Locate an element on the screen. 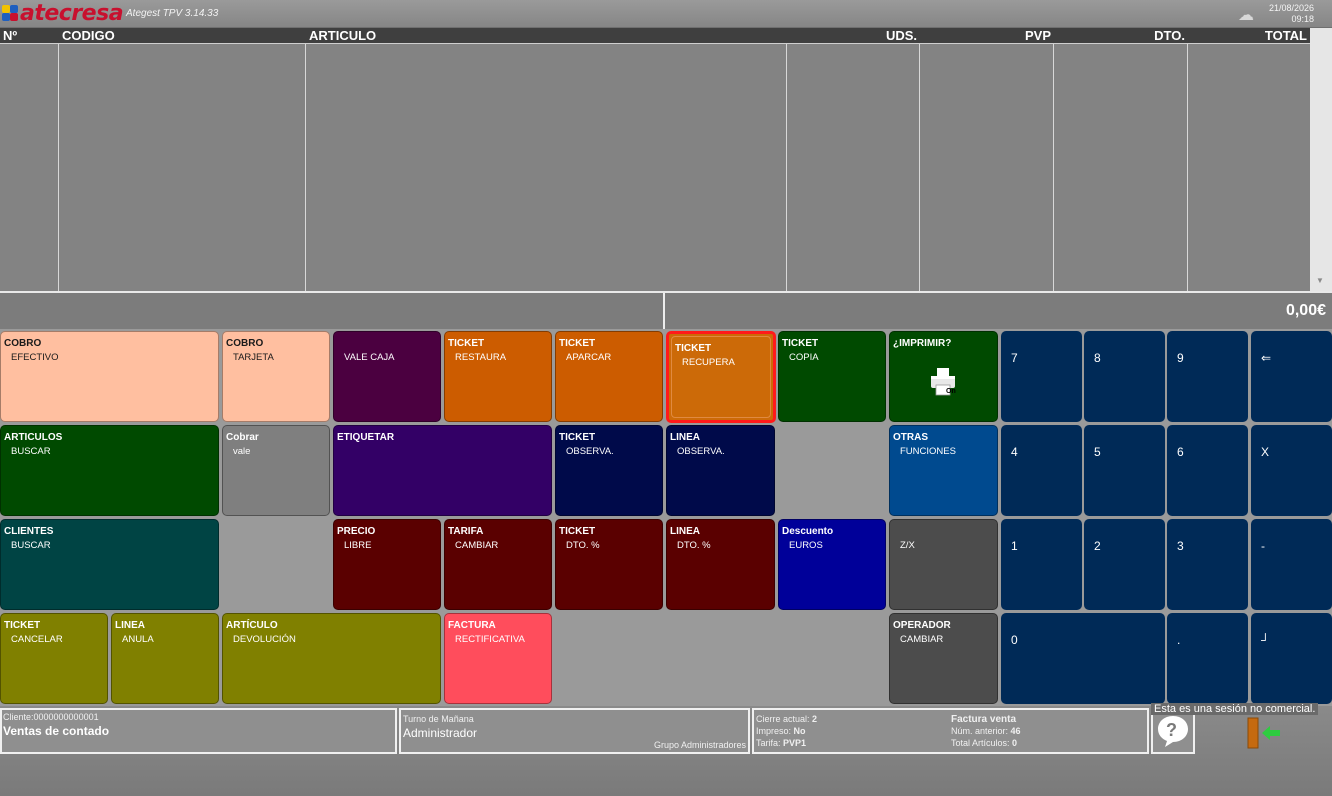  help-button: ? is located at coordinates (1173, 731).